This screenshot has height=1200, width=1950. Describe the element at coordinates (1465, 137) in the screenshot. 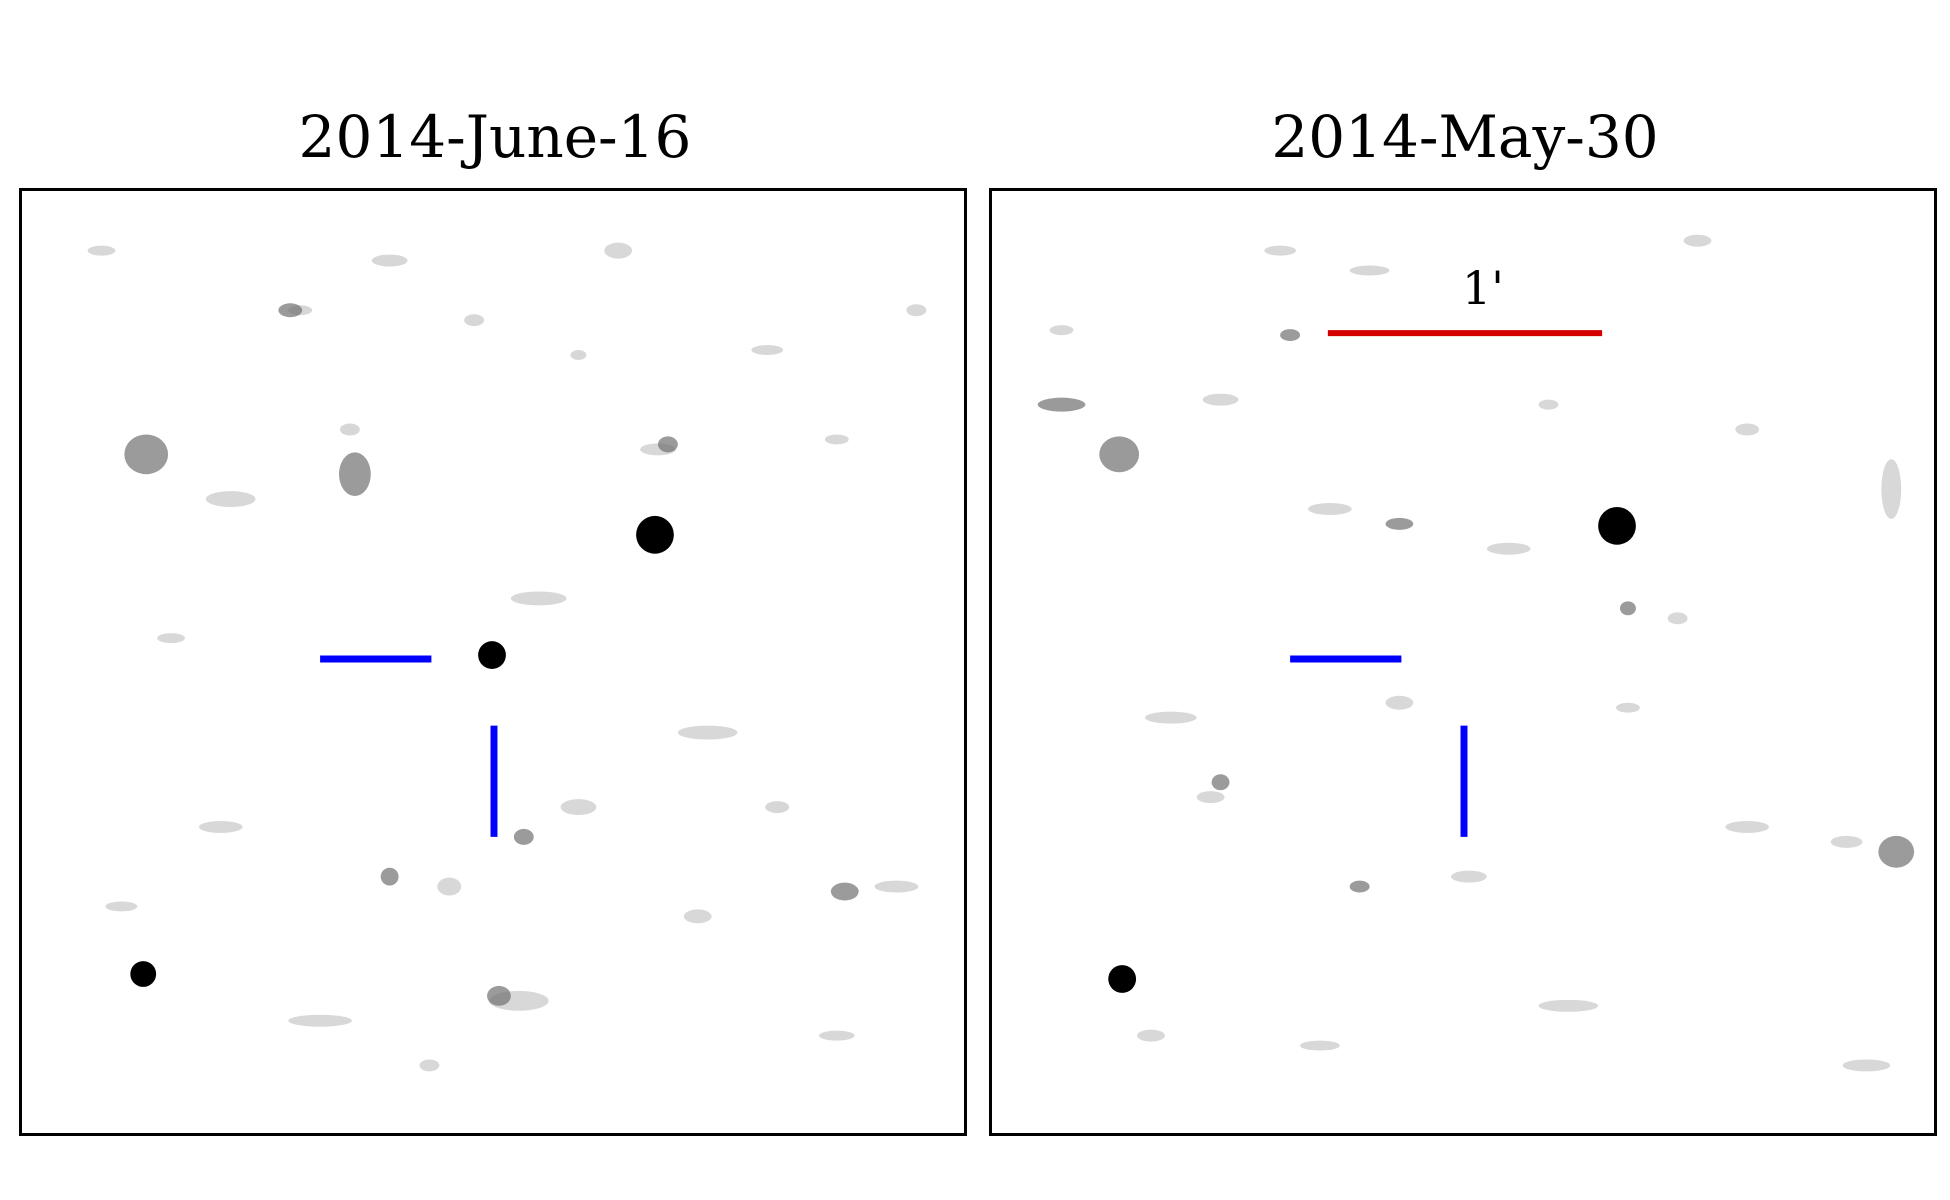

I see `panel-title-right: 2014-May-30` at that location.